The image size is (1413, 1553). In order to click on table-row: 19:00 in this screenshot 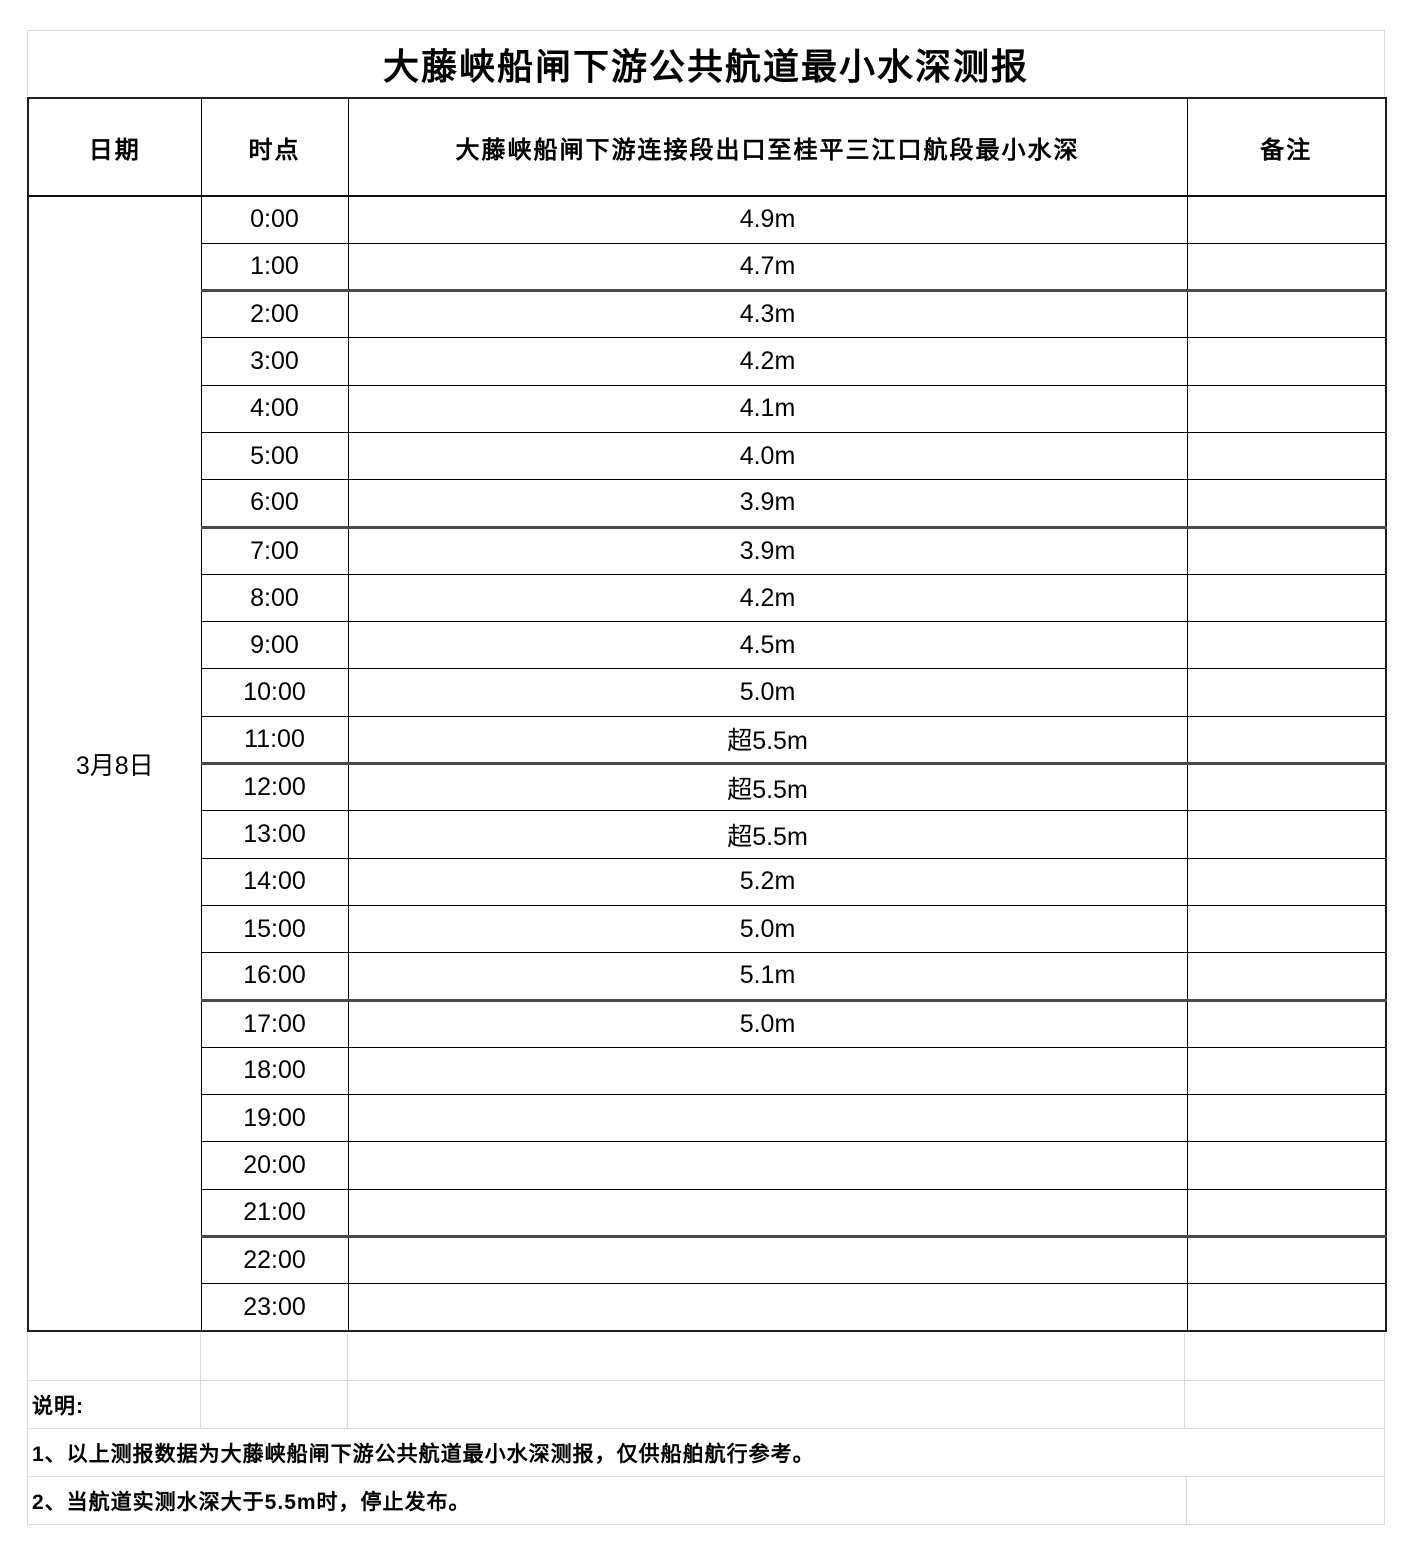, I will do `click(707, 1118)`.